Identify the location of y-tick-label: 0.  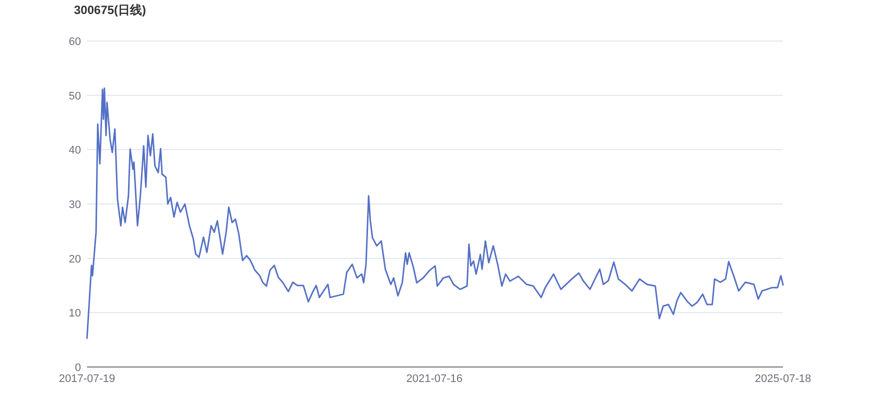
(77, 368).